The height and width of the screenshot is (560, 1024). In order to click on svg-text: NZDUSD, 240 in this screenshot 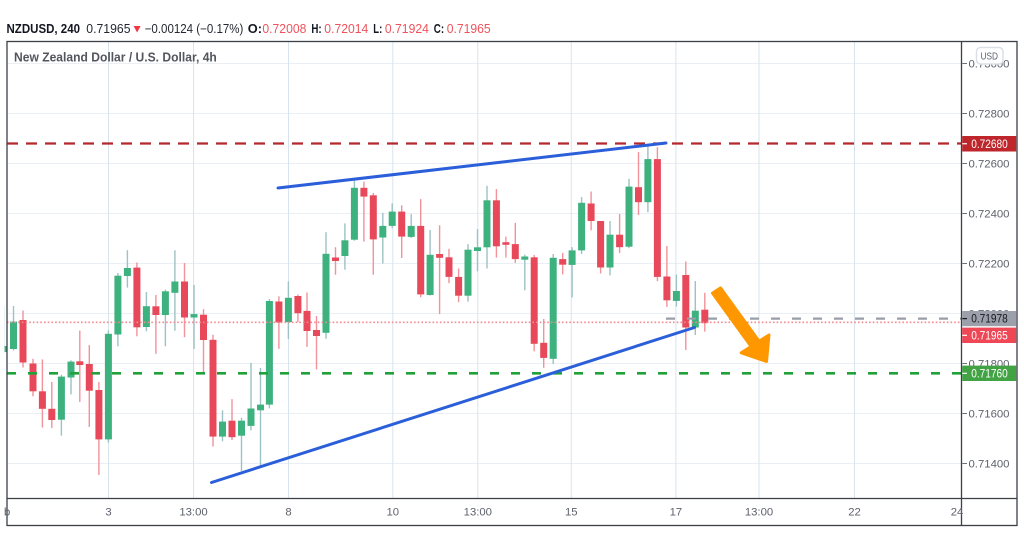, I will do `click(44, 29)`.